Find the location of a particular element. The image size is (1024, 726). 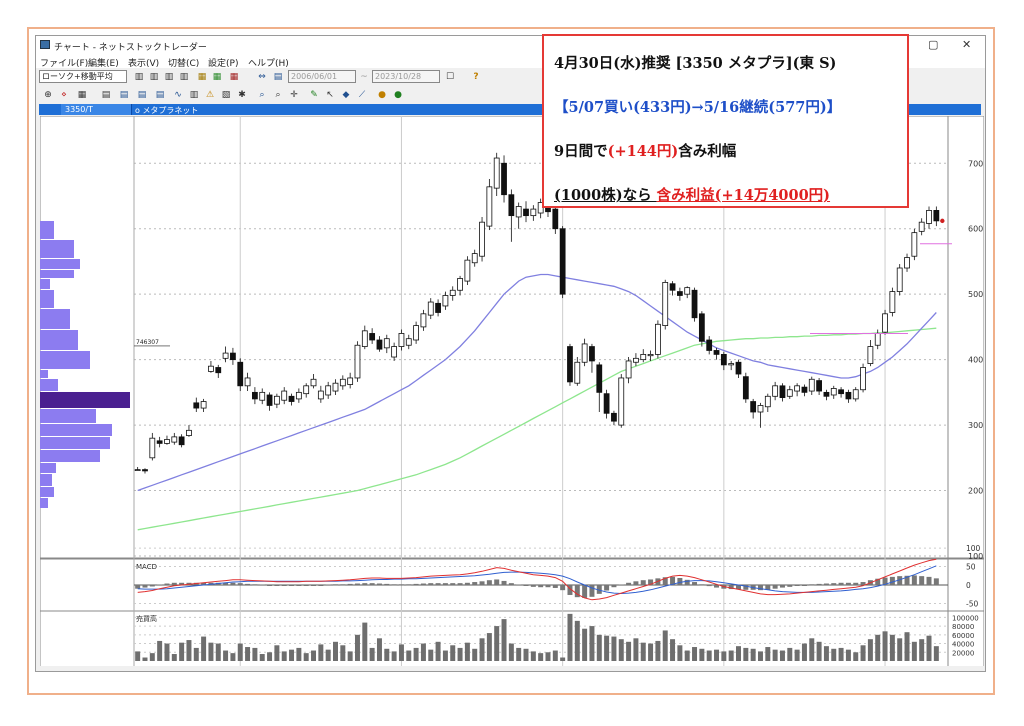

symbol-bar: 3350/T o メタプラネット is located at coordinates (510, 109).